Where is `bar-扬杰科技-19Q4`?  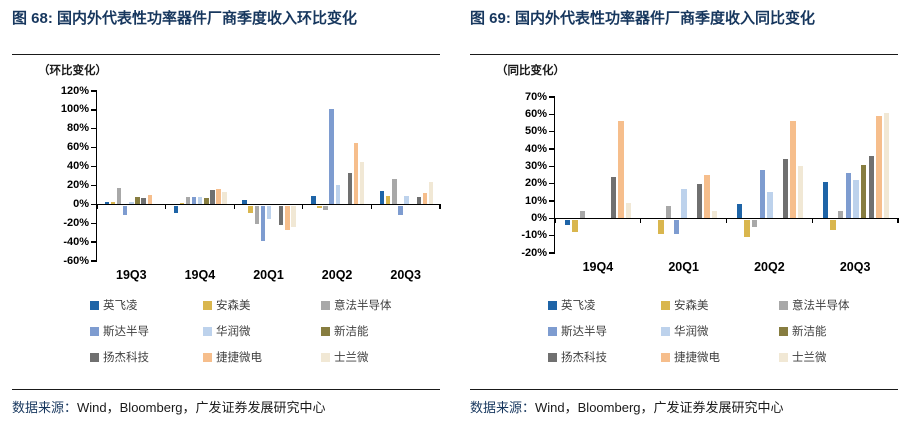 bar-扬杰科技-19Q4 is located at coordinates (212, 197).